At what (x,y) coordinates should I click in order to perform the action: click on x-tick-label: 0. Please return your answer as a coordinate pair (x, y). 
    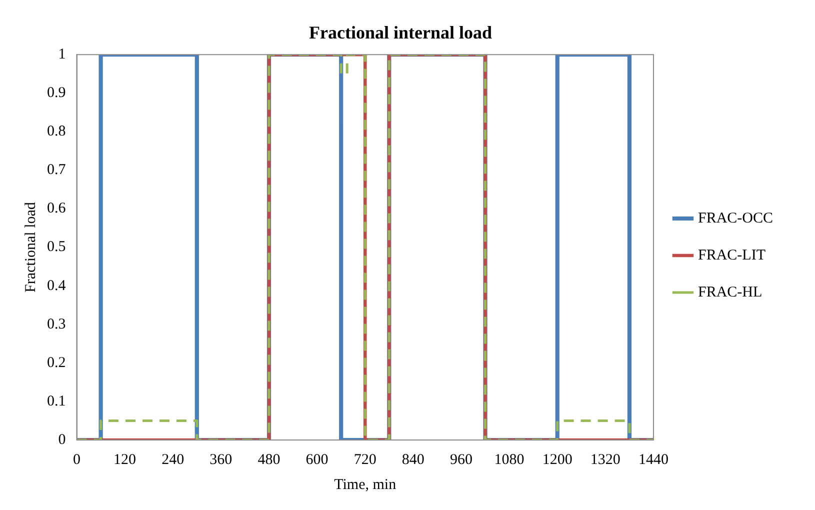
    Looking at the image, I should click on (76, 460).